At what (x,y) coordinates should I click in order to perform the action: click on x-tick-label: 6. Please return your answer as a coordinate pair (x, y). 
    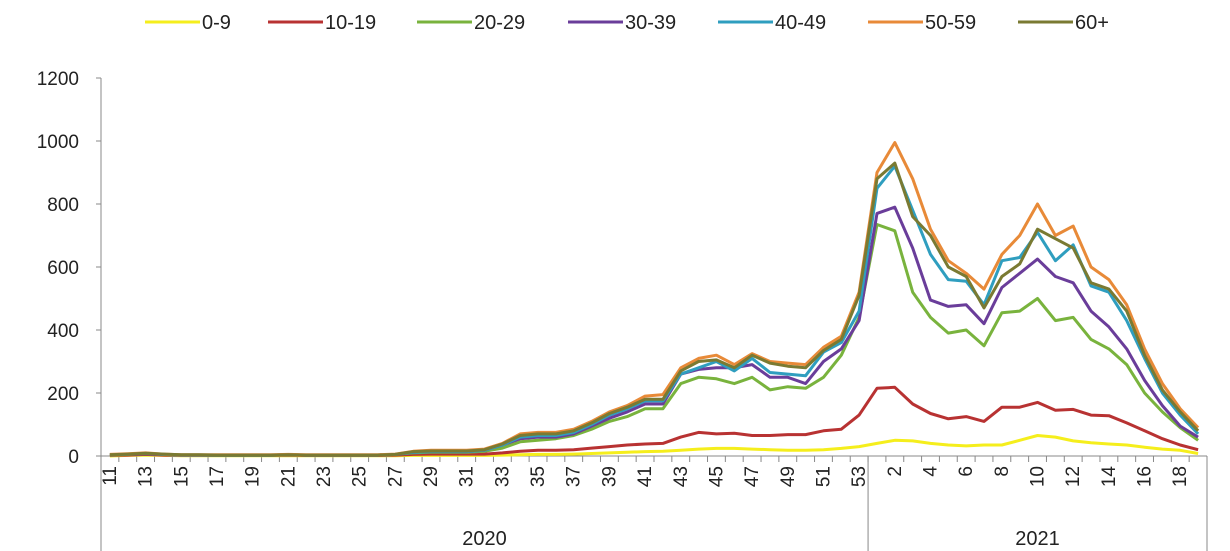
    Looking at the image, I should click on (966, 471).